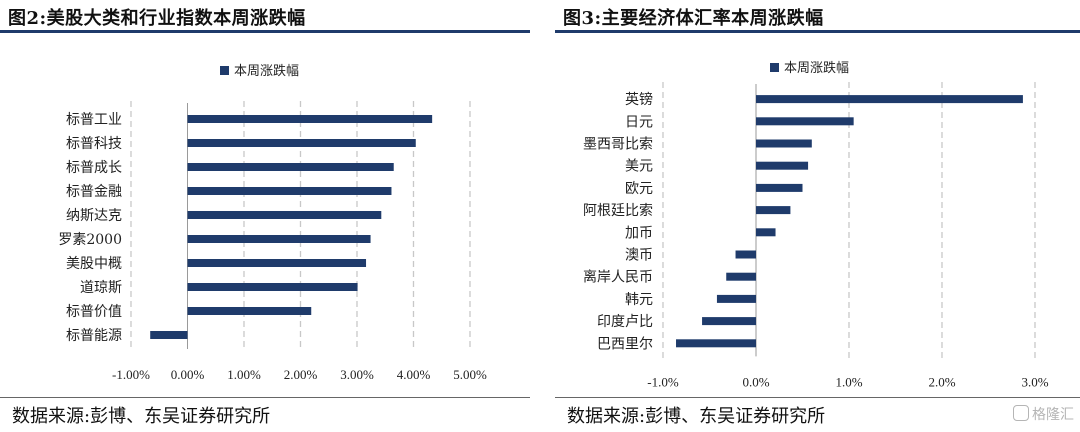 The height and width of the screenshot is (432, 1080). I want to click on left-tick-label: 0.00%, so click(188, 374).